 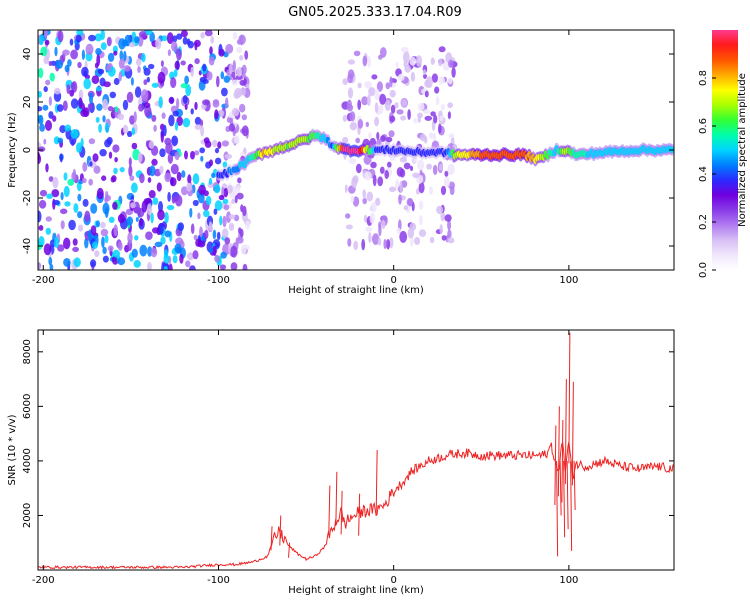 What do you see at coordinates (703, 126) in the screenshot?
I see `colorbar-tick-label: 0.6` at bounding box center [703, 126].